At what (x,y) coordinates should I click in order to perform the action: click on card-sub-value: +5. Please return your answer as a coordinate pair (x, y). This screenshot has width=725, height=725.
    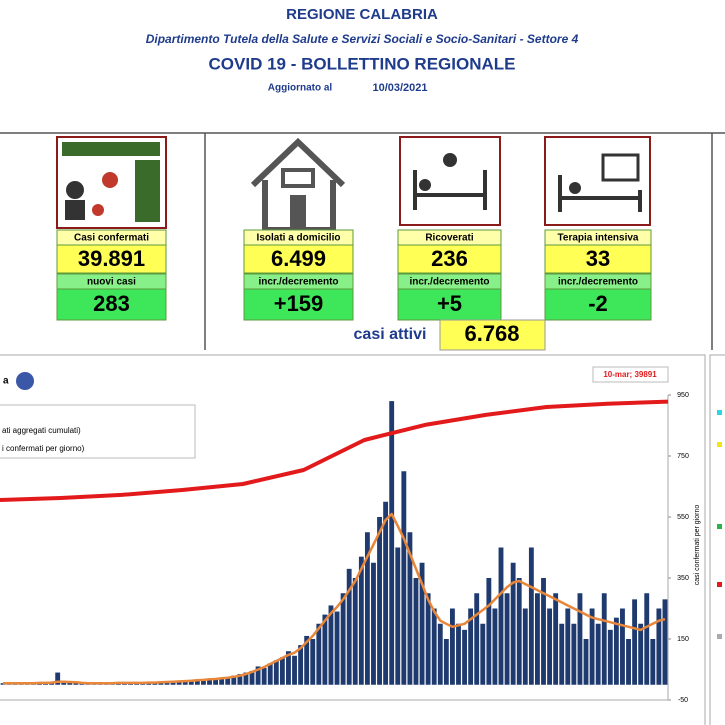
    Looking at the image, I should click on (449, 303).